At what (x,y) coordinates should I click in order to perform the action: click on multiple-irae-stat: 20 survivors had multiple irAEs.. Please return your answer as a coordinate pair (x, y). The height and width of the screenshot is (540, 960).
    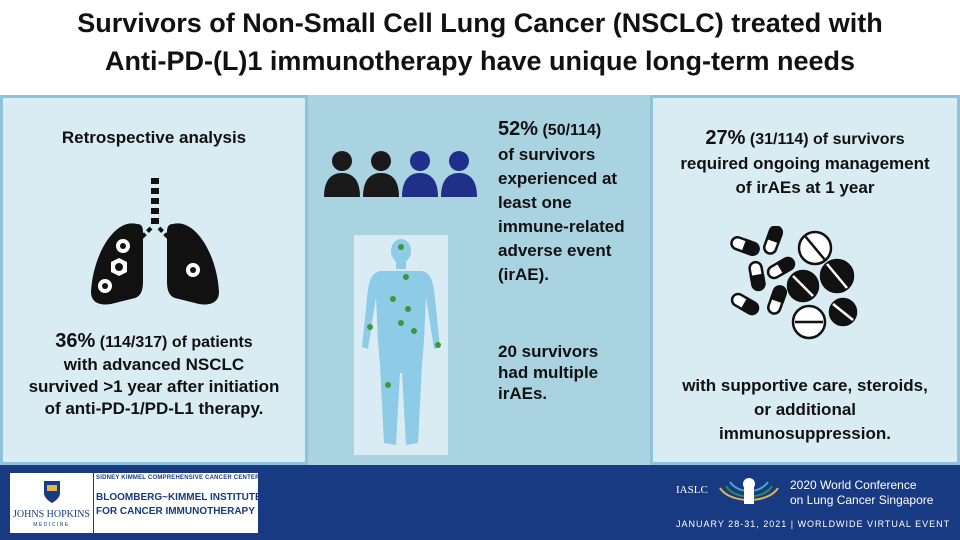
    Looking at the image, I should click on (573, 372).